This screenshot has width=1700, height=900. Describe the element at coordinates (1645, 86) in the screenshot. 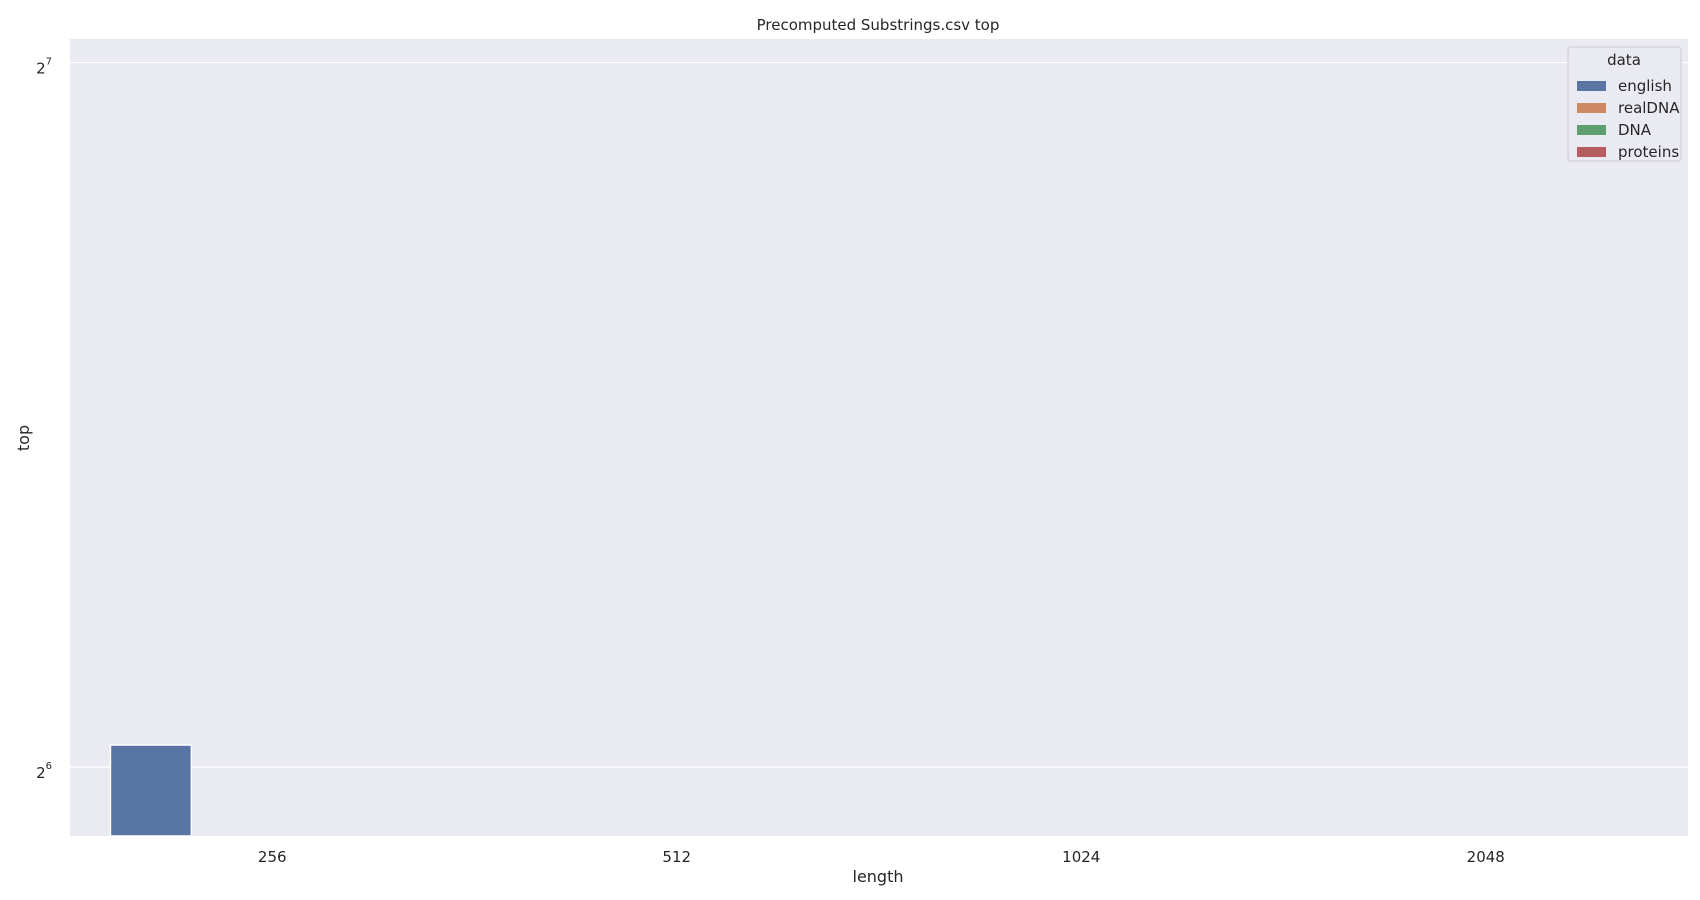

I see `legend-label-english: english` at that location.